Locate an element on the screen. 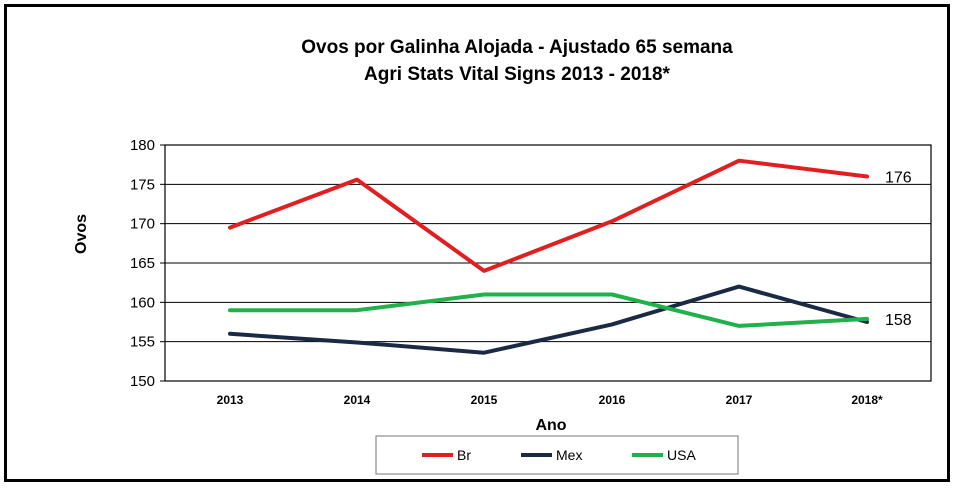 The image size is (960, 490). data-label-usa: 158 is located at coordinates (898, 320).